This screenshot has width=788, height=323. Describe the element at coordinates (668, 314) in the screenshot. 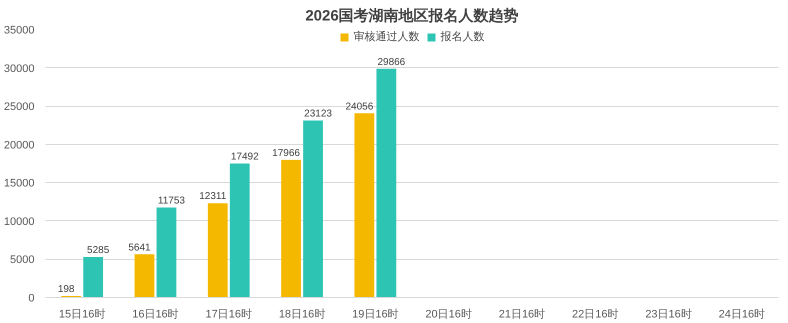

I see `x-tick-label: 23日16时` at that location.